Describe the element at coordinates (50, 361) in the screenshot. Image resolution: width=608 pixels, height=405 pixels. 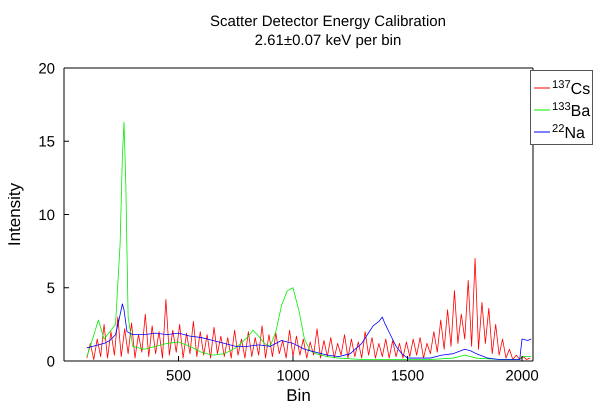
I see `y-tick-label: 0` at that location.